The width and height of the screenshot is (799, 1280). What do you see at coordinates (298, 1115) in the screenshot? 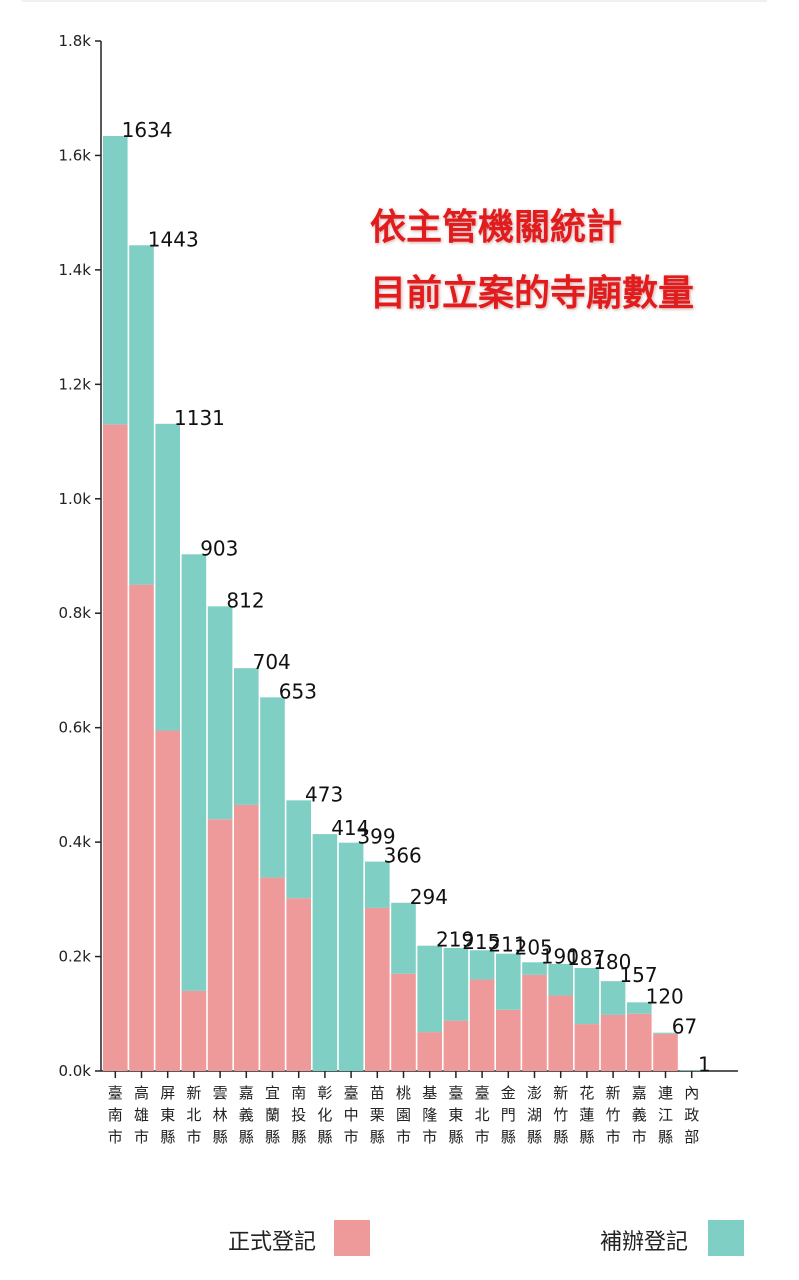
I see `x-category-label: 南投縣` at bounding box center [298, 1115].